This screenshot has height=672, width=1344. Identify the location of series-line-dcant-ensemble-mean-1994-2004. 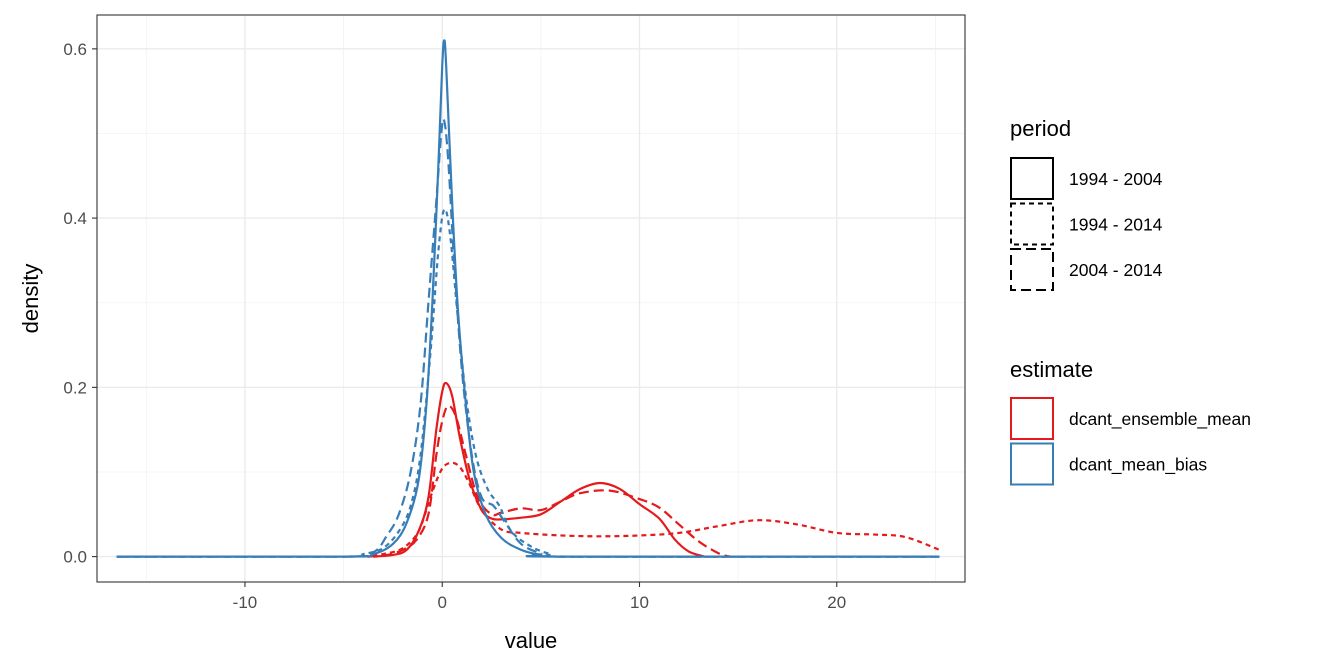
(539, 469).